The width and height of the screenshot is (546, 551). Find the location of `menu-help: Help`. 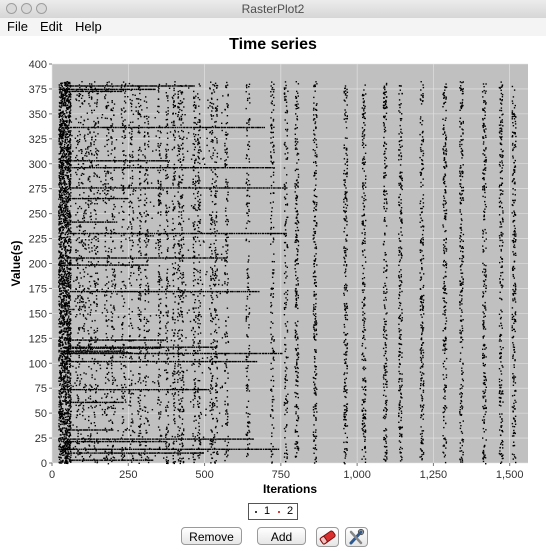

menu-help: Help is located at coordinates (88, 26).